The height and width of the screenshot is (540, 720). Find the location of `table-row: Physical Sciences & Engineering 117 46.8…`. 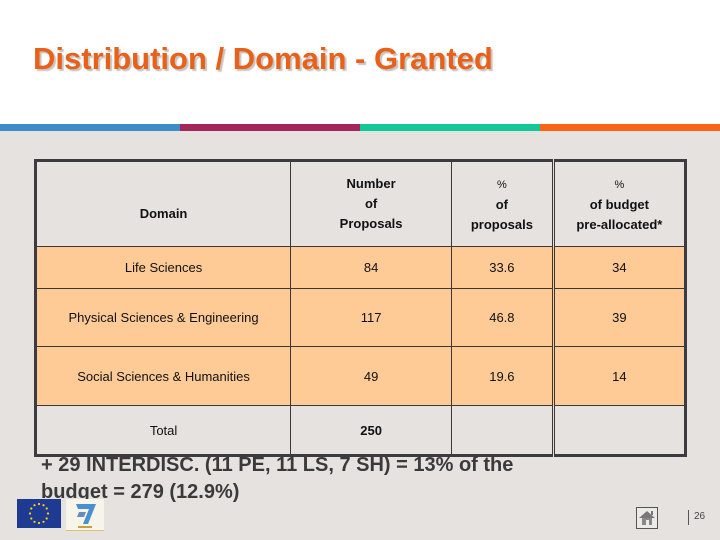

table-row: Physical Sciences & Engineering 117 46.8… is located at coordinates (360, 317).